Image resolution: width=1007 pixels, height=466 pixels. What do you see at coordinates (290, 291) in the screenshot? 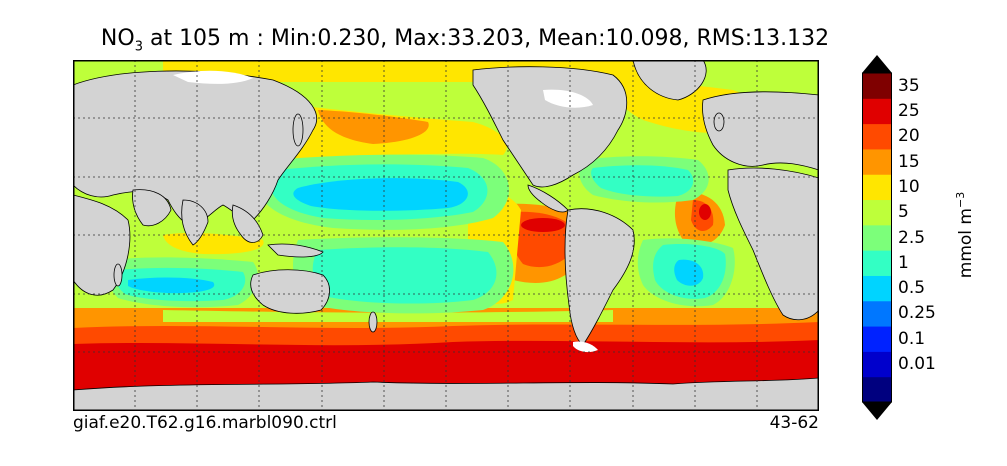
I see `land-australia` at bounding box center [290, 291].